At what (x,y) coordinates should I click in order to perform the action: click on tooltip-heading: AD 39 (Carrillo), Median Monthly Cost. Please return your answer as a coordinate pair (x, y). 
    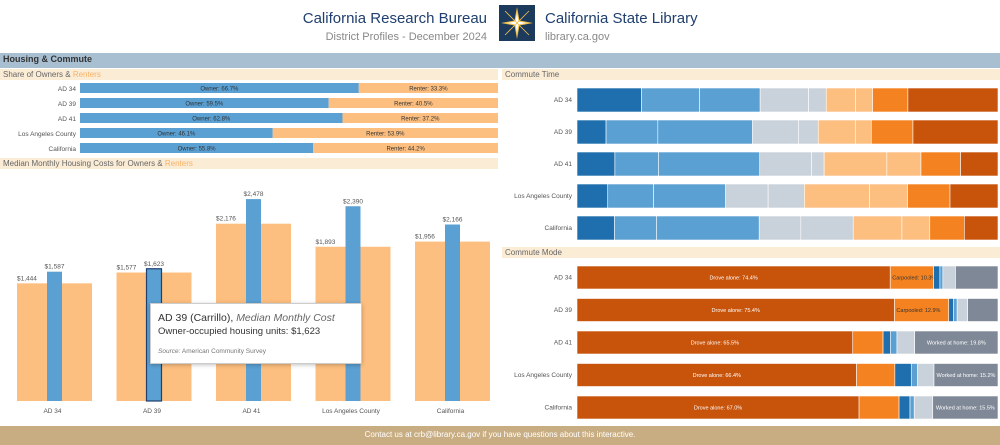
    Looking at the image, I should click on (246, 318).